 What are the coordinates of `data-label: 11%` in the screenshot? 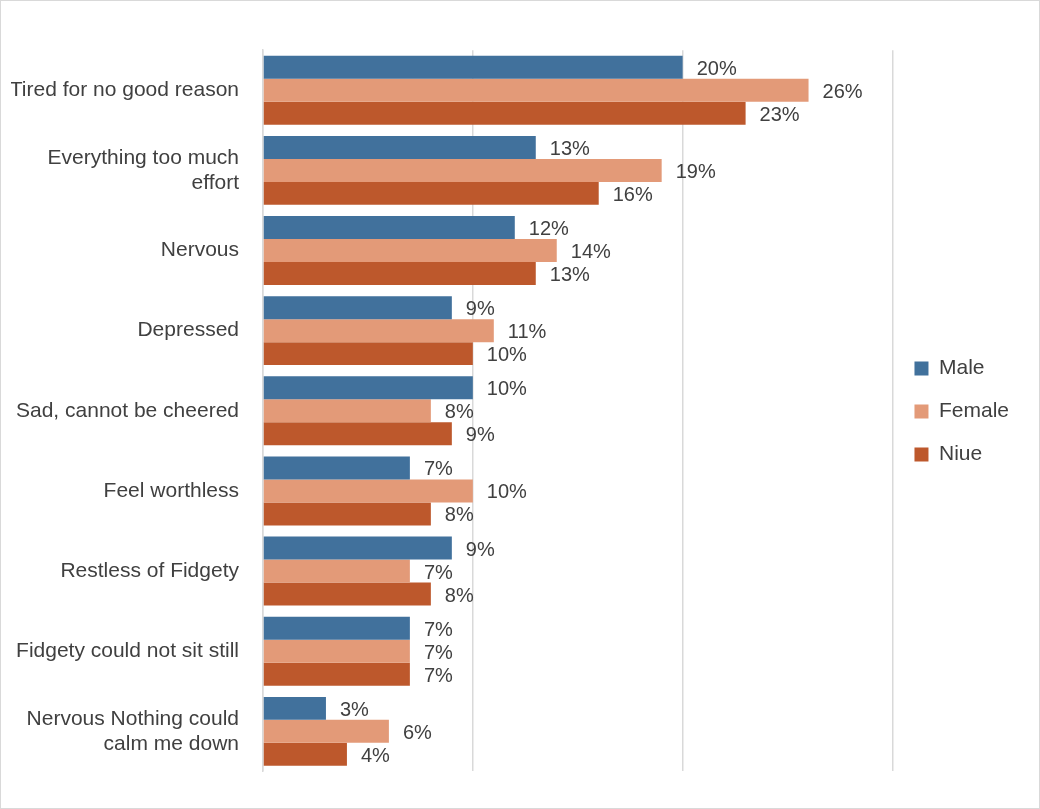 It's located at (527, 331).